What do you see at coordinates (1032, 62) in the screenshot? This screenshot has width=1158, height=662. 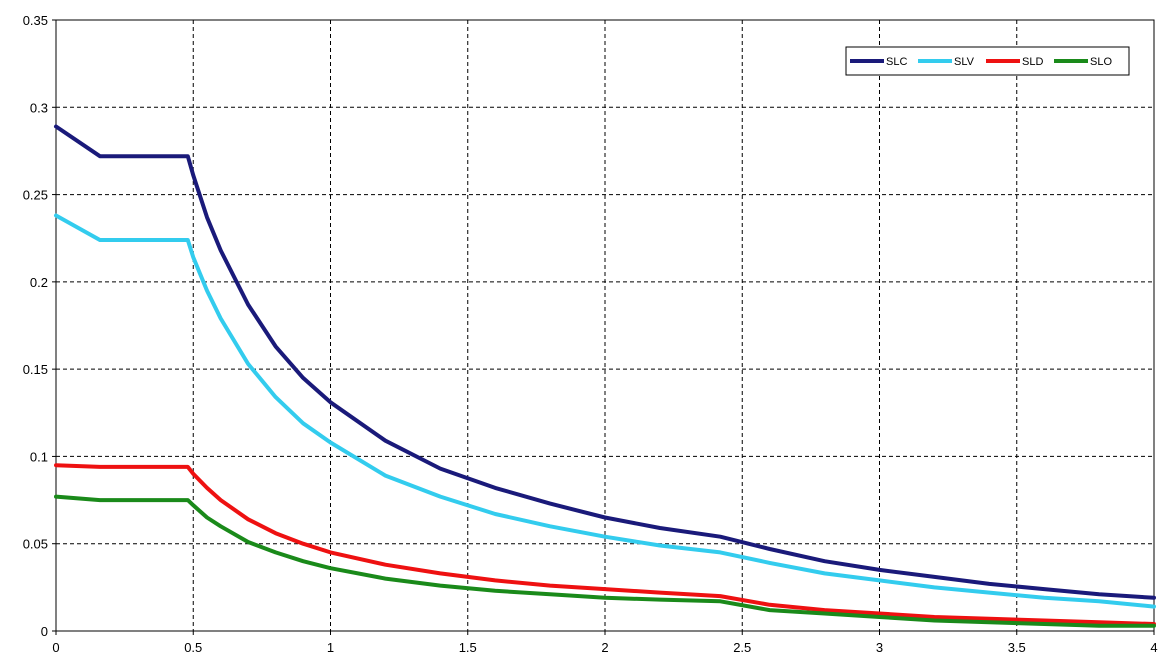 I see `legend-label-sld: SLD` at bounding box center [1032, 62].